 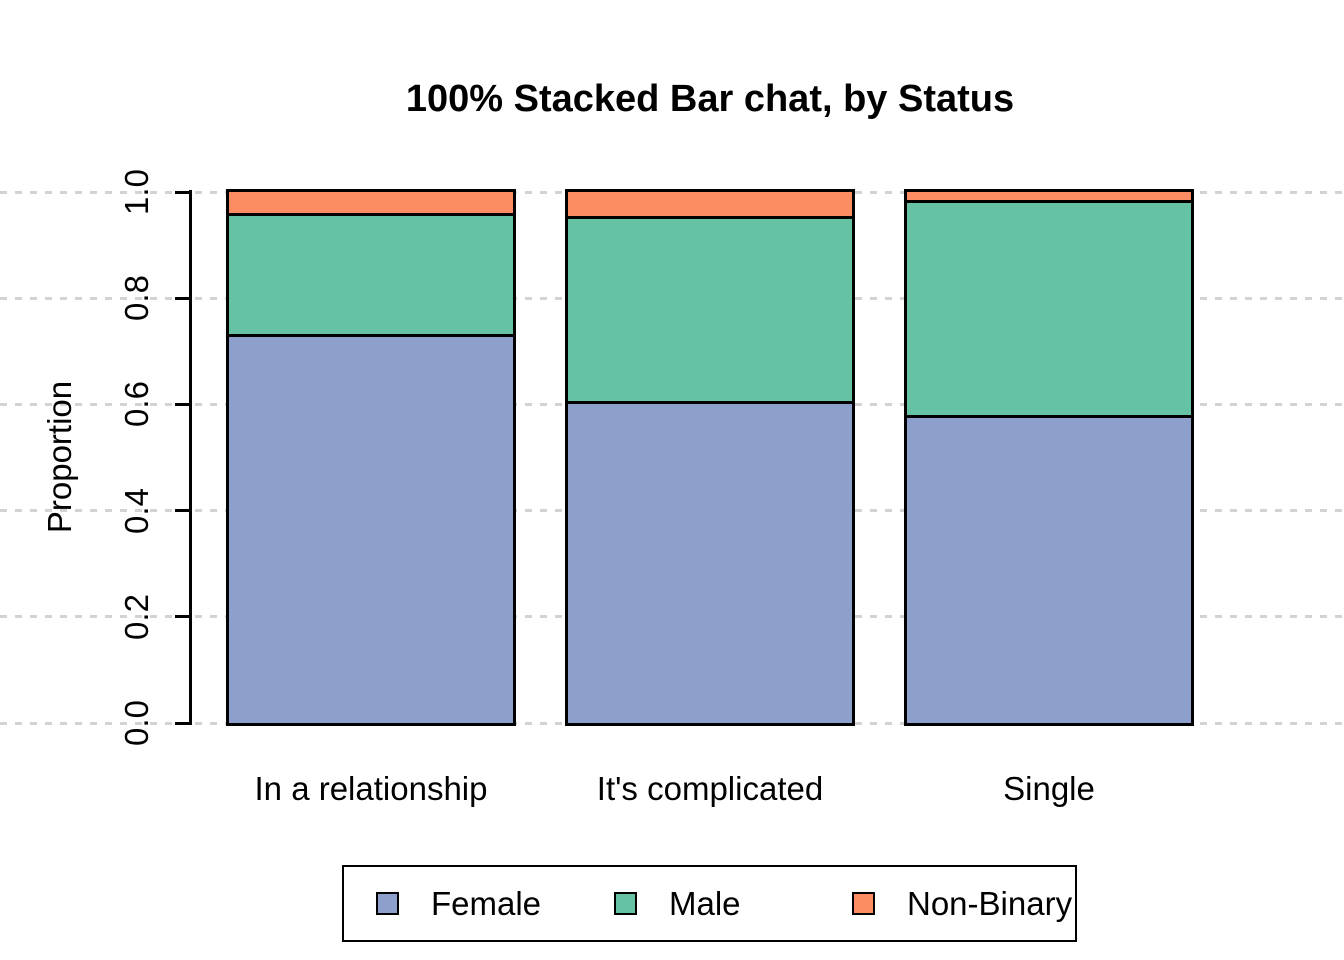 I want to click on legend-swatch-male, so click(x=625, y=903).